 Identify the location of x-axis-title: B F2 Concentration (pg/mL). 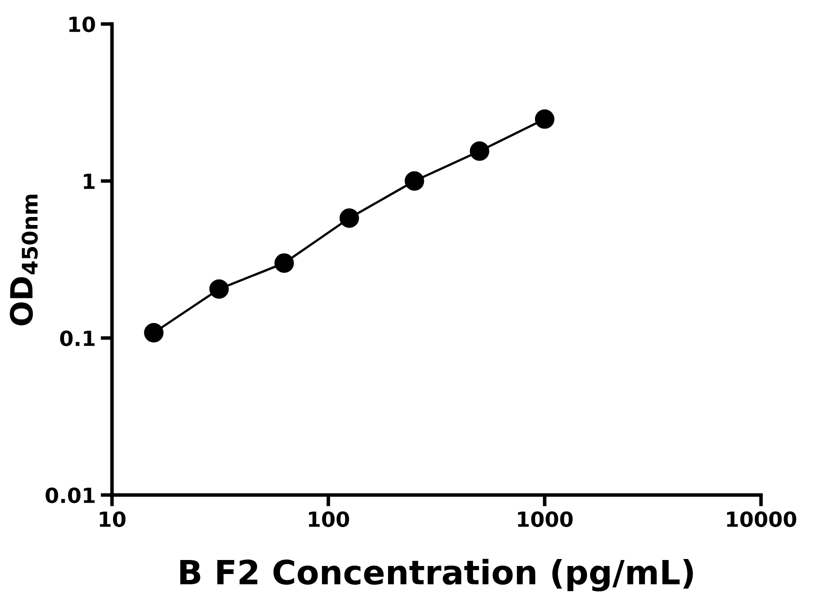
(436, 575).